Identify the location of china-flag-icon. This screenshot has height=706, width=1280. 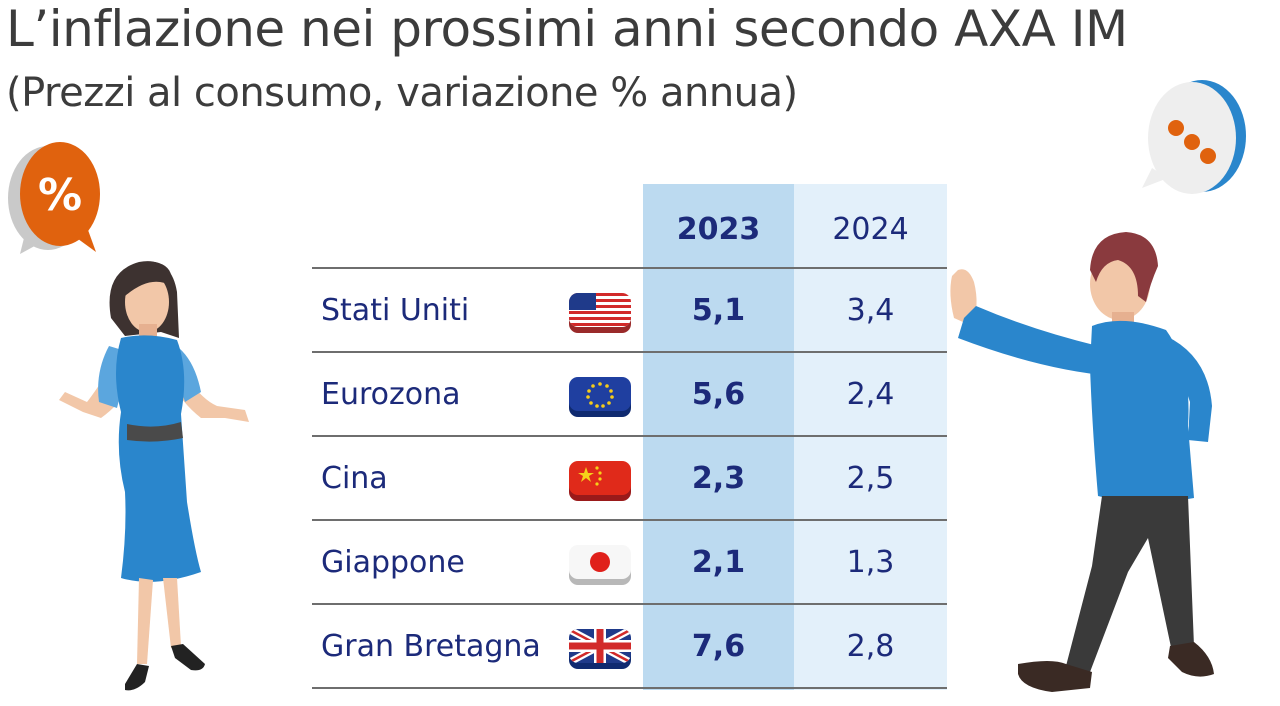
(600, 481).